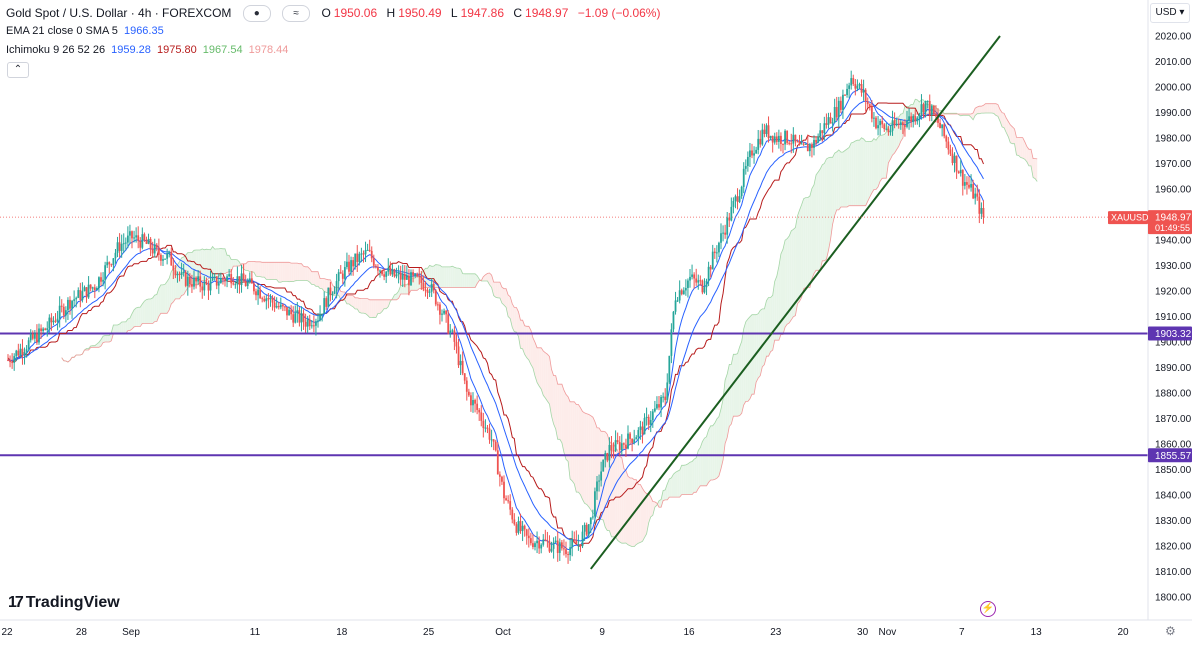 The height and width of the screenshot is (645, 1192). I want to click on currency-selector: USD ▾, so click(1170, 13).